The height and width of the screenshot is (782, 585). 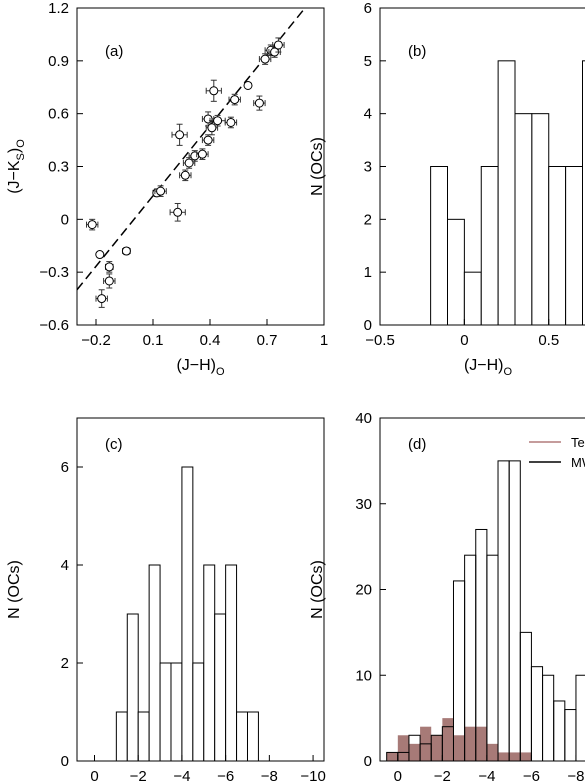 I want to click on y-tick-label: 4, so click(x=65, y=565).